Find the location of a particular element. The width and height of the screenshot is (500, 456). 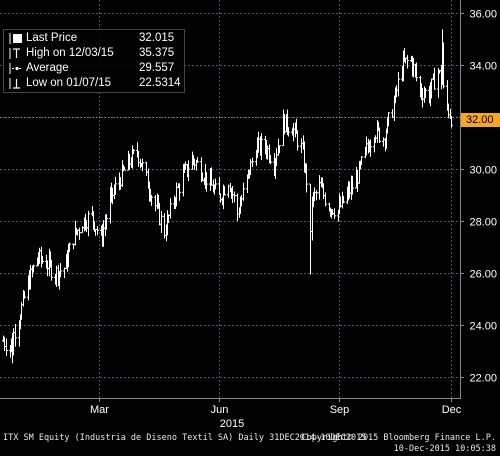

legend-item-average: Average 29.557 is located at coordinates (95, 68).